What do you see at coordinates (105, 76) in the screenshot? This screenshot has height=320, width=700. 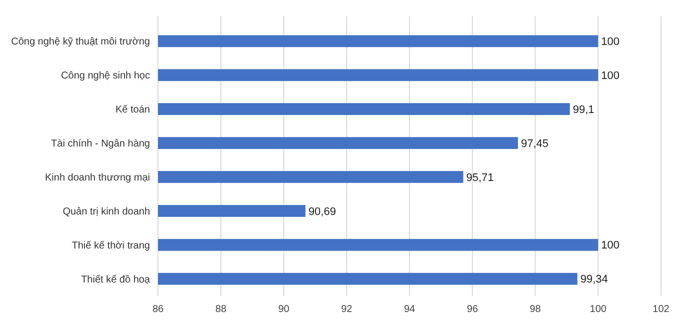 I see `y-tick-label: Công nghệ sinh học` at bounding box center [105, 76].